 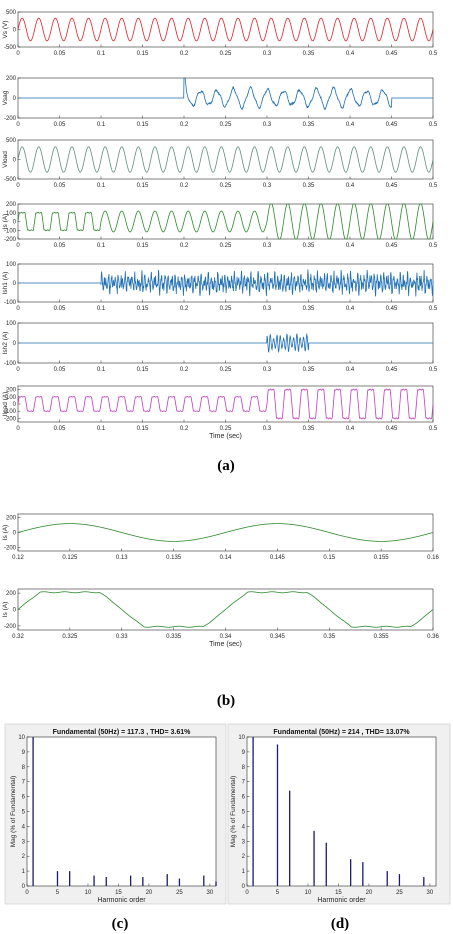 I want to click on x-tick-label: 0.35, so click(x=309, y=125).